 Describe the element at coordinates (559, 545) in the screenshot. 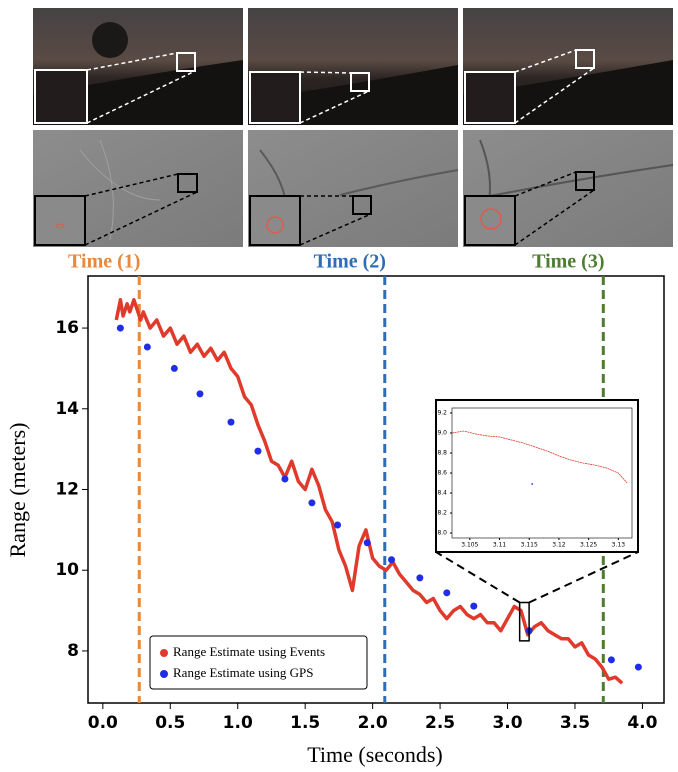

I see `x-tick-label: 3.12` at that location.